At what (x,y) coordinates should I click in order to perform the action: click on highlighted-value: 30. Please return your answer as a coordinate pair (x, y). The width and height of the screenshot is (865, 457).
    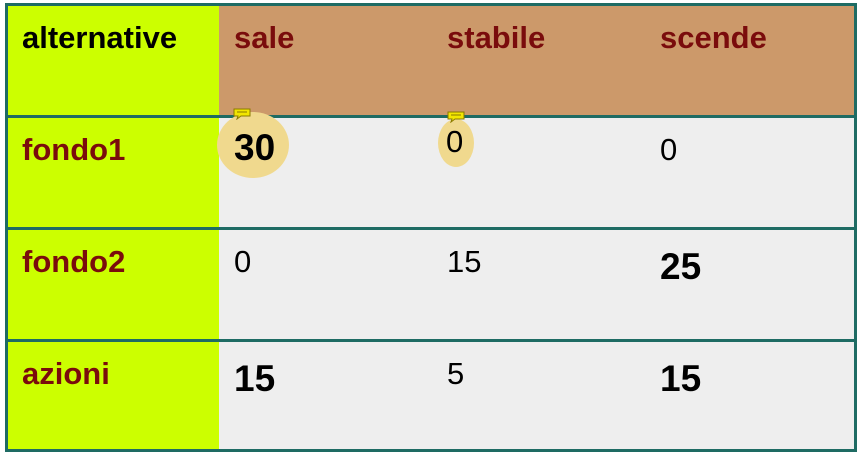
    Looking at the image, I should click on (255, 147).